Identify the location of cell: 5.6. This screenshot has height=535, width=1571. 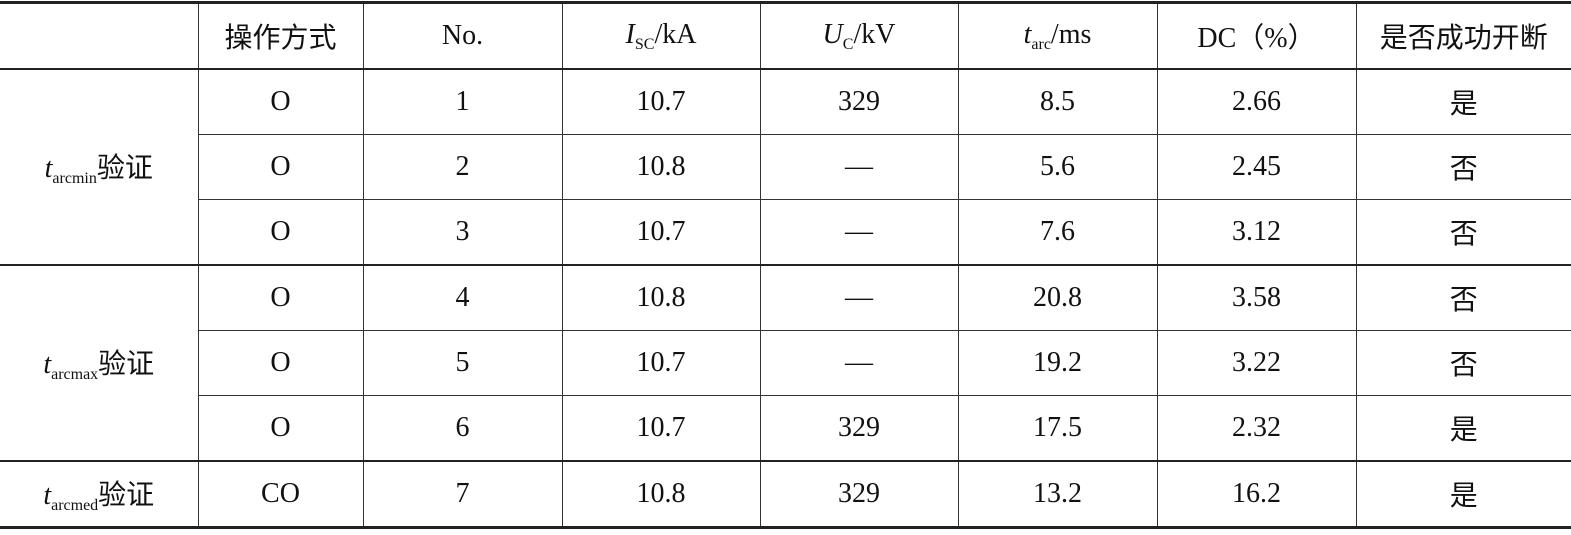
(1057, 167).